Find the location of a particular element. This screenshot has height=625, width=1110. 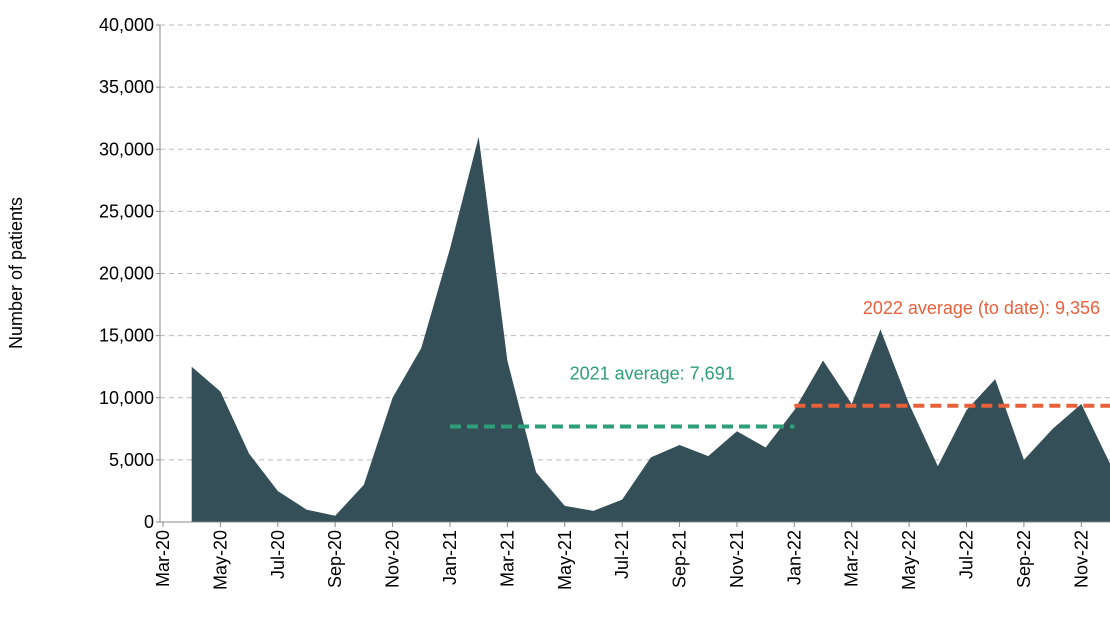

x-tick-label: Jul-21 is located at coordinates (622, 554).